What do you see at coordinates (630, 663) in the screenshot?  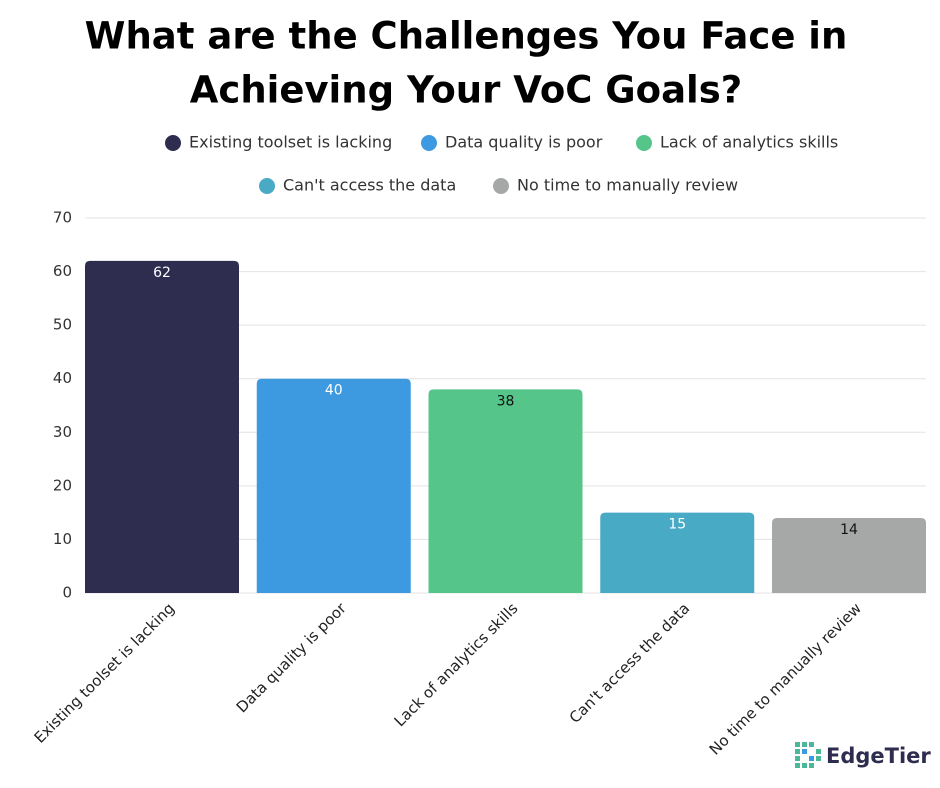 I see `x-tick-label: Can't access the data` at bounding box center [630, 663].